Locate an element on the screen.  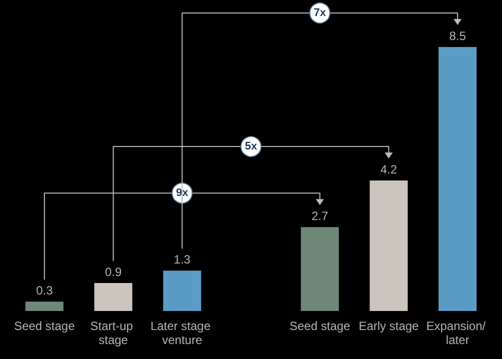
x-tick-label: Later stage venture is located at coordinates (182, 333).